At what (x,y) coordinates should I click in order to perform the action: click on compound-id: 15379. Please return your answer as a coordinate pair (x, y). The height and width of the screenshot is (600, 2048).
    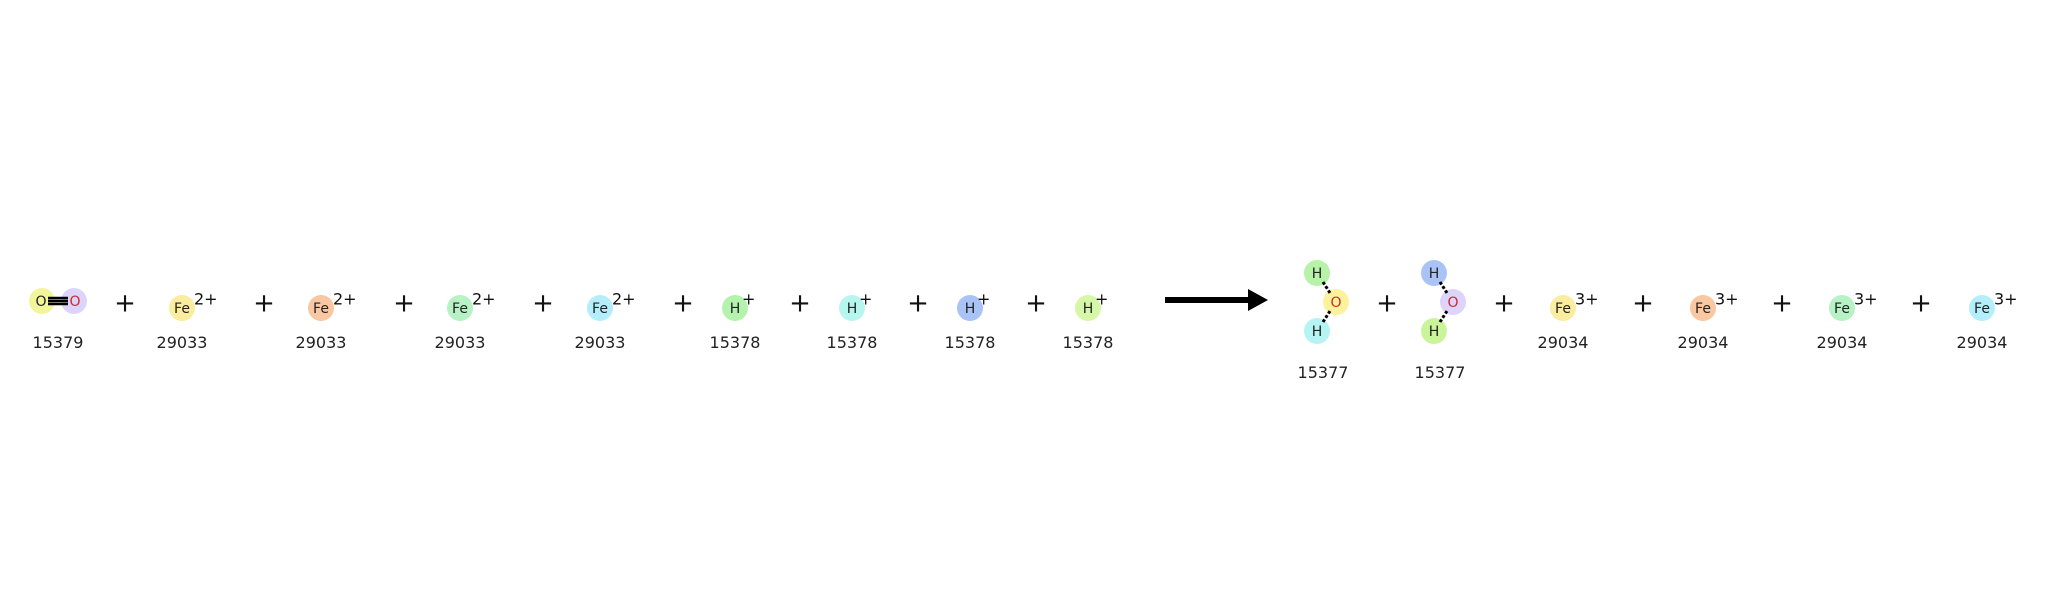
    Looking at the image, I should click on (58, 342).